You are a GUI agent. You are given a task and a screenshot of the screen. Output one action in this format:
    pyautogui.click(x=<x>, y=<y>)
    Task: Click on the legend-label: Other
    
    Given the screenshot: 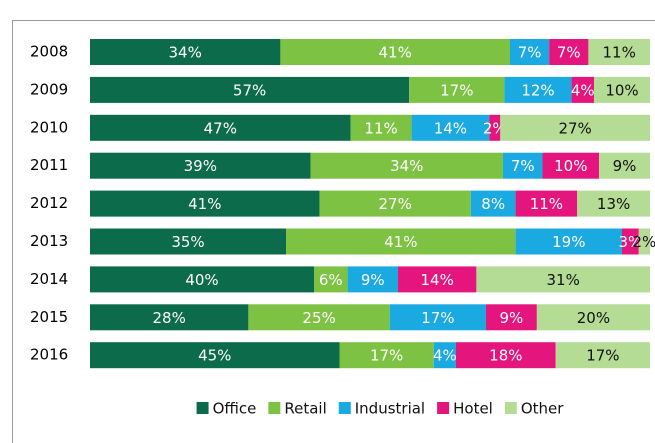 What is the action you would take?
    pyautogui.click(x=542, y=409)
    